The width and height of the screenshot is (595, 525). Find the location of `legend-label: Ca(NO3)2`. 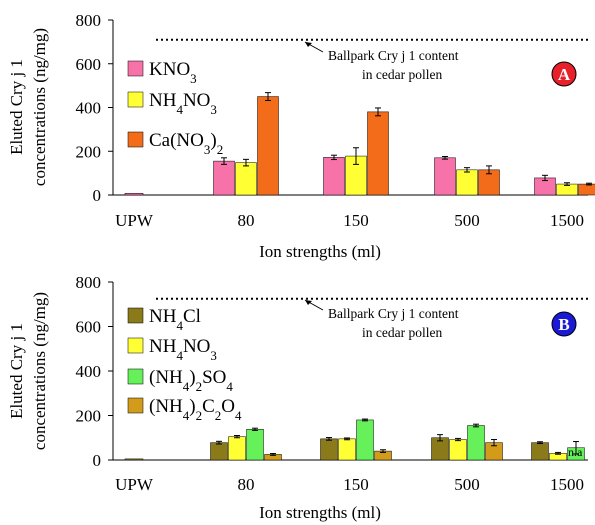

legend-label: Ca(NO3)2 is located at coordinates (186, 143).